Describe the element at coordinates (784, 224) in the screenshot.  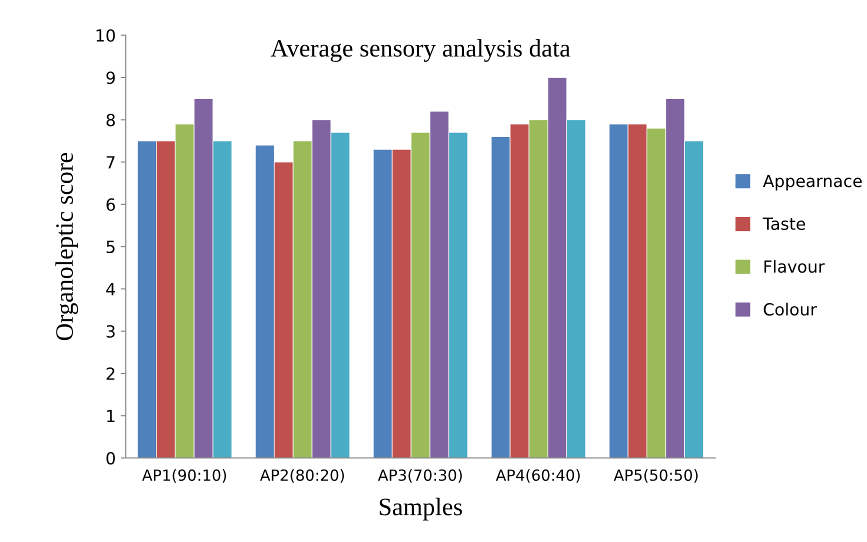
I see `legend-label: Taste` at that location.